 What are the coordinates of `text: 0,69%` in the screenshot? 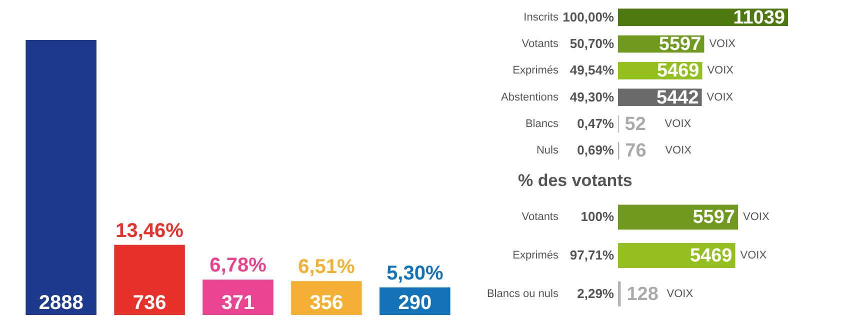 It's located at (595, 150).